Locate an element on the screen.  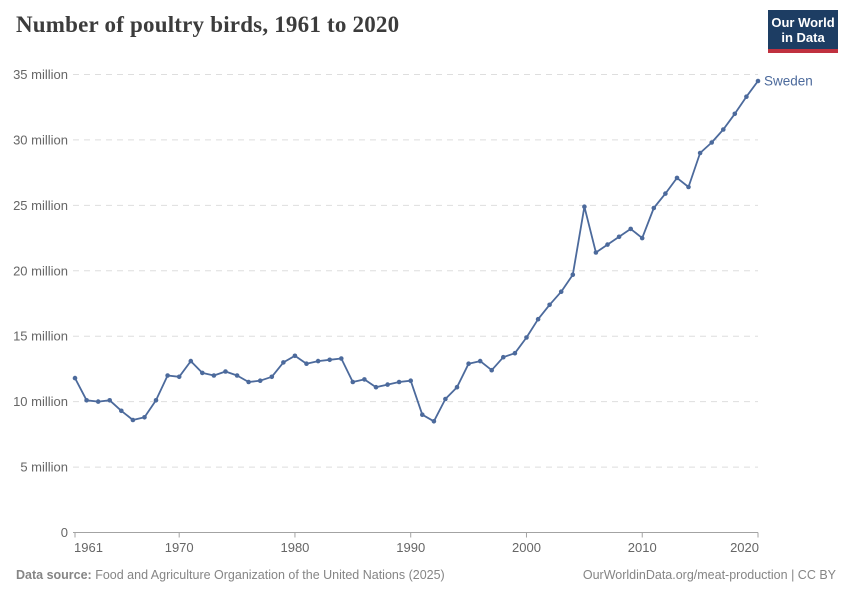
chart-title: Number of poultry birds, 1961 to 2020 is located at coordinates (208, 24).